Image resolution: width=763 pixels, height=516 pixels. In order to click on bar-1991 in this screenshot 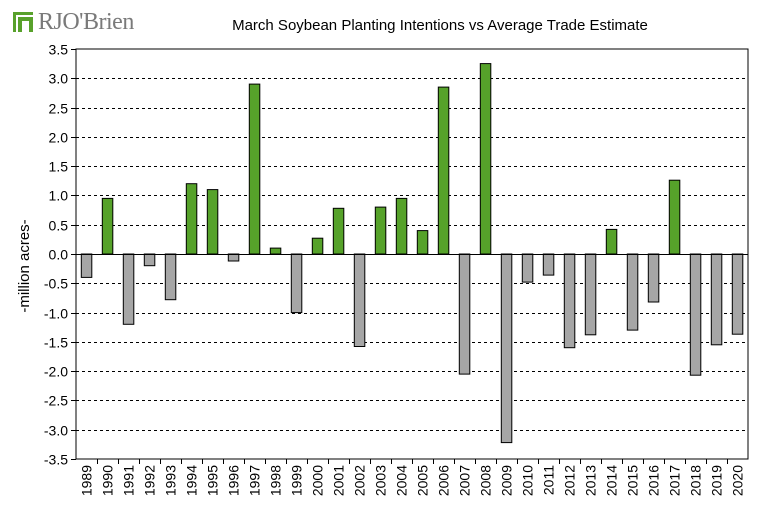, I will do `click(128, 289)`.